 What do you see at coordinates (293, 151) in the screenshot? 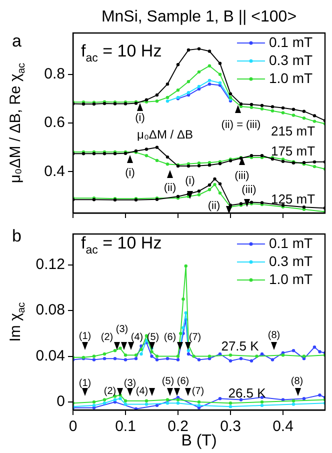
I see `annotation: 175 mT` at bounding box center [293, 151].